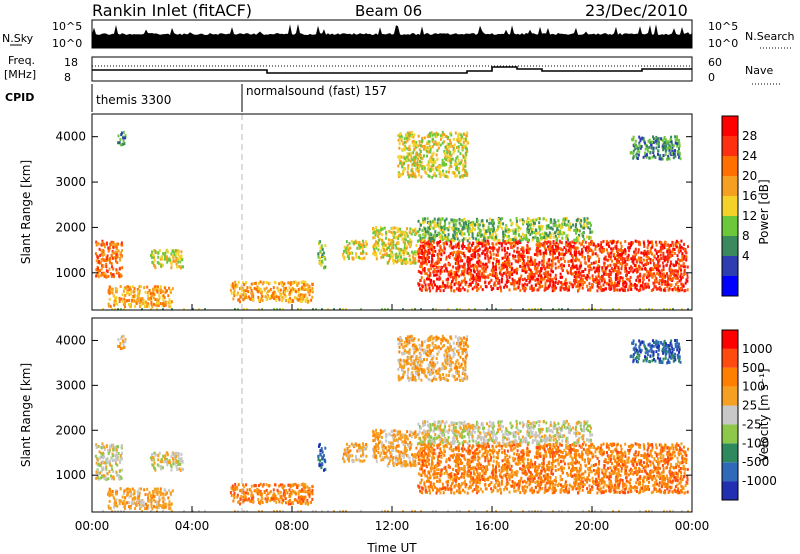 This screenshot has height=554, width=800. I want to click on freq-trace, so click(392, 70).